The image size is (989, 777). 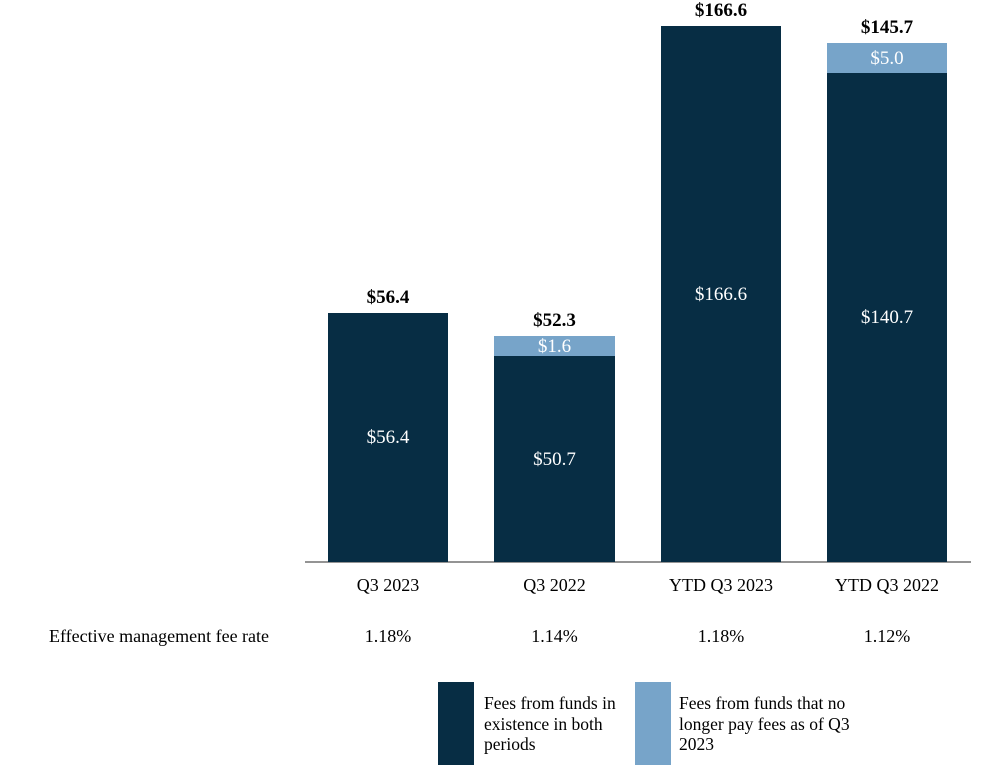 I want to click on bar-segment-value: $166.6, so click(x=721, y=294).